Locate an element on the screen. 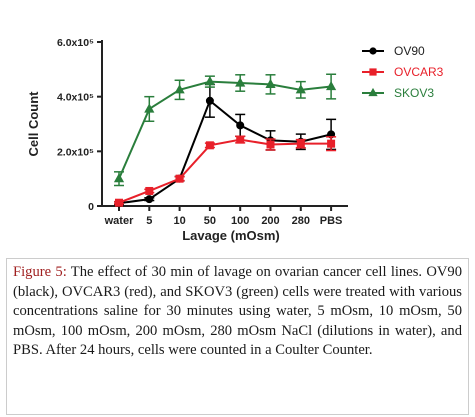 The image size is (475, 417). y-tick-label: 4.0x10⁵ is located at coordinates (75, 98).